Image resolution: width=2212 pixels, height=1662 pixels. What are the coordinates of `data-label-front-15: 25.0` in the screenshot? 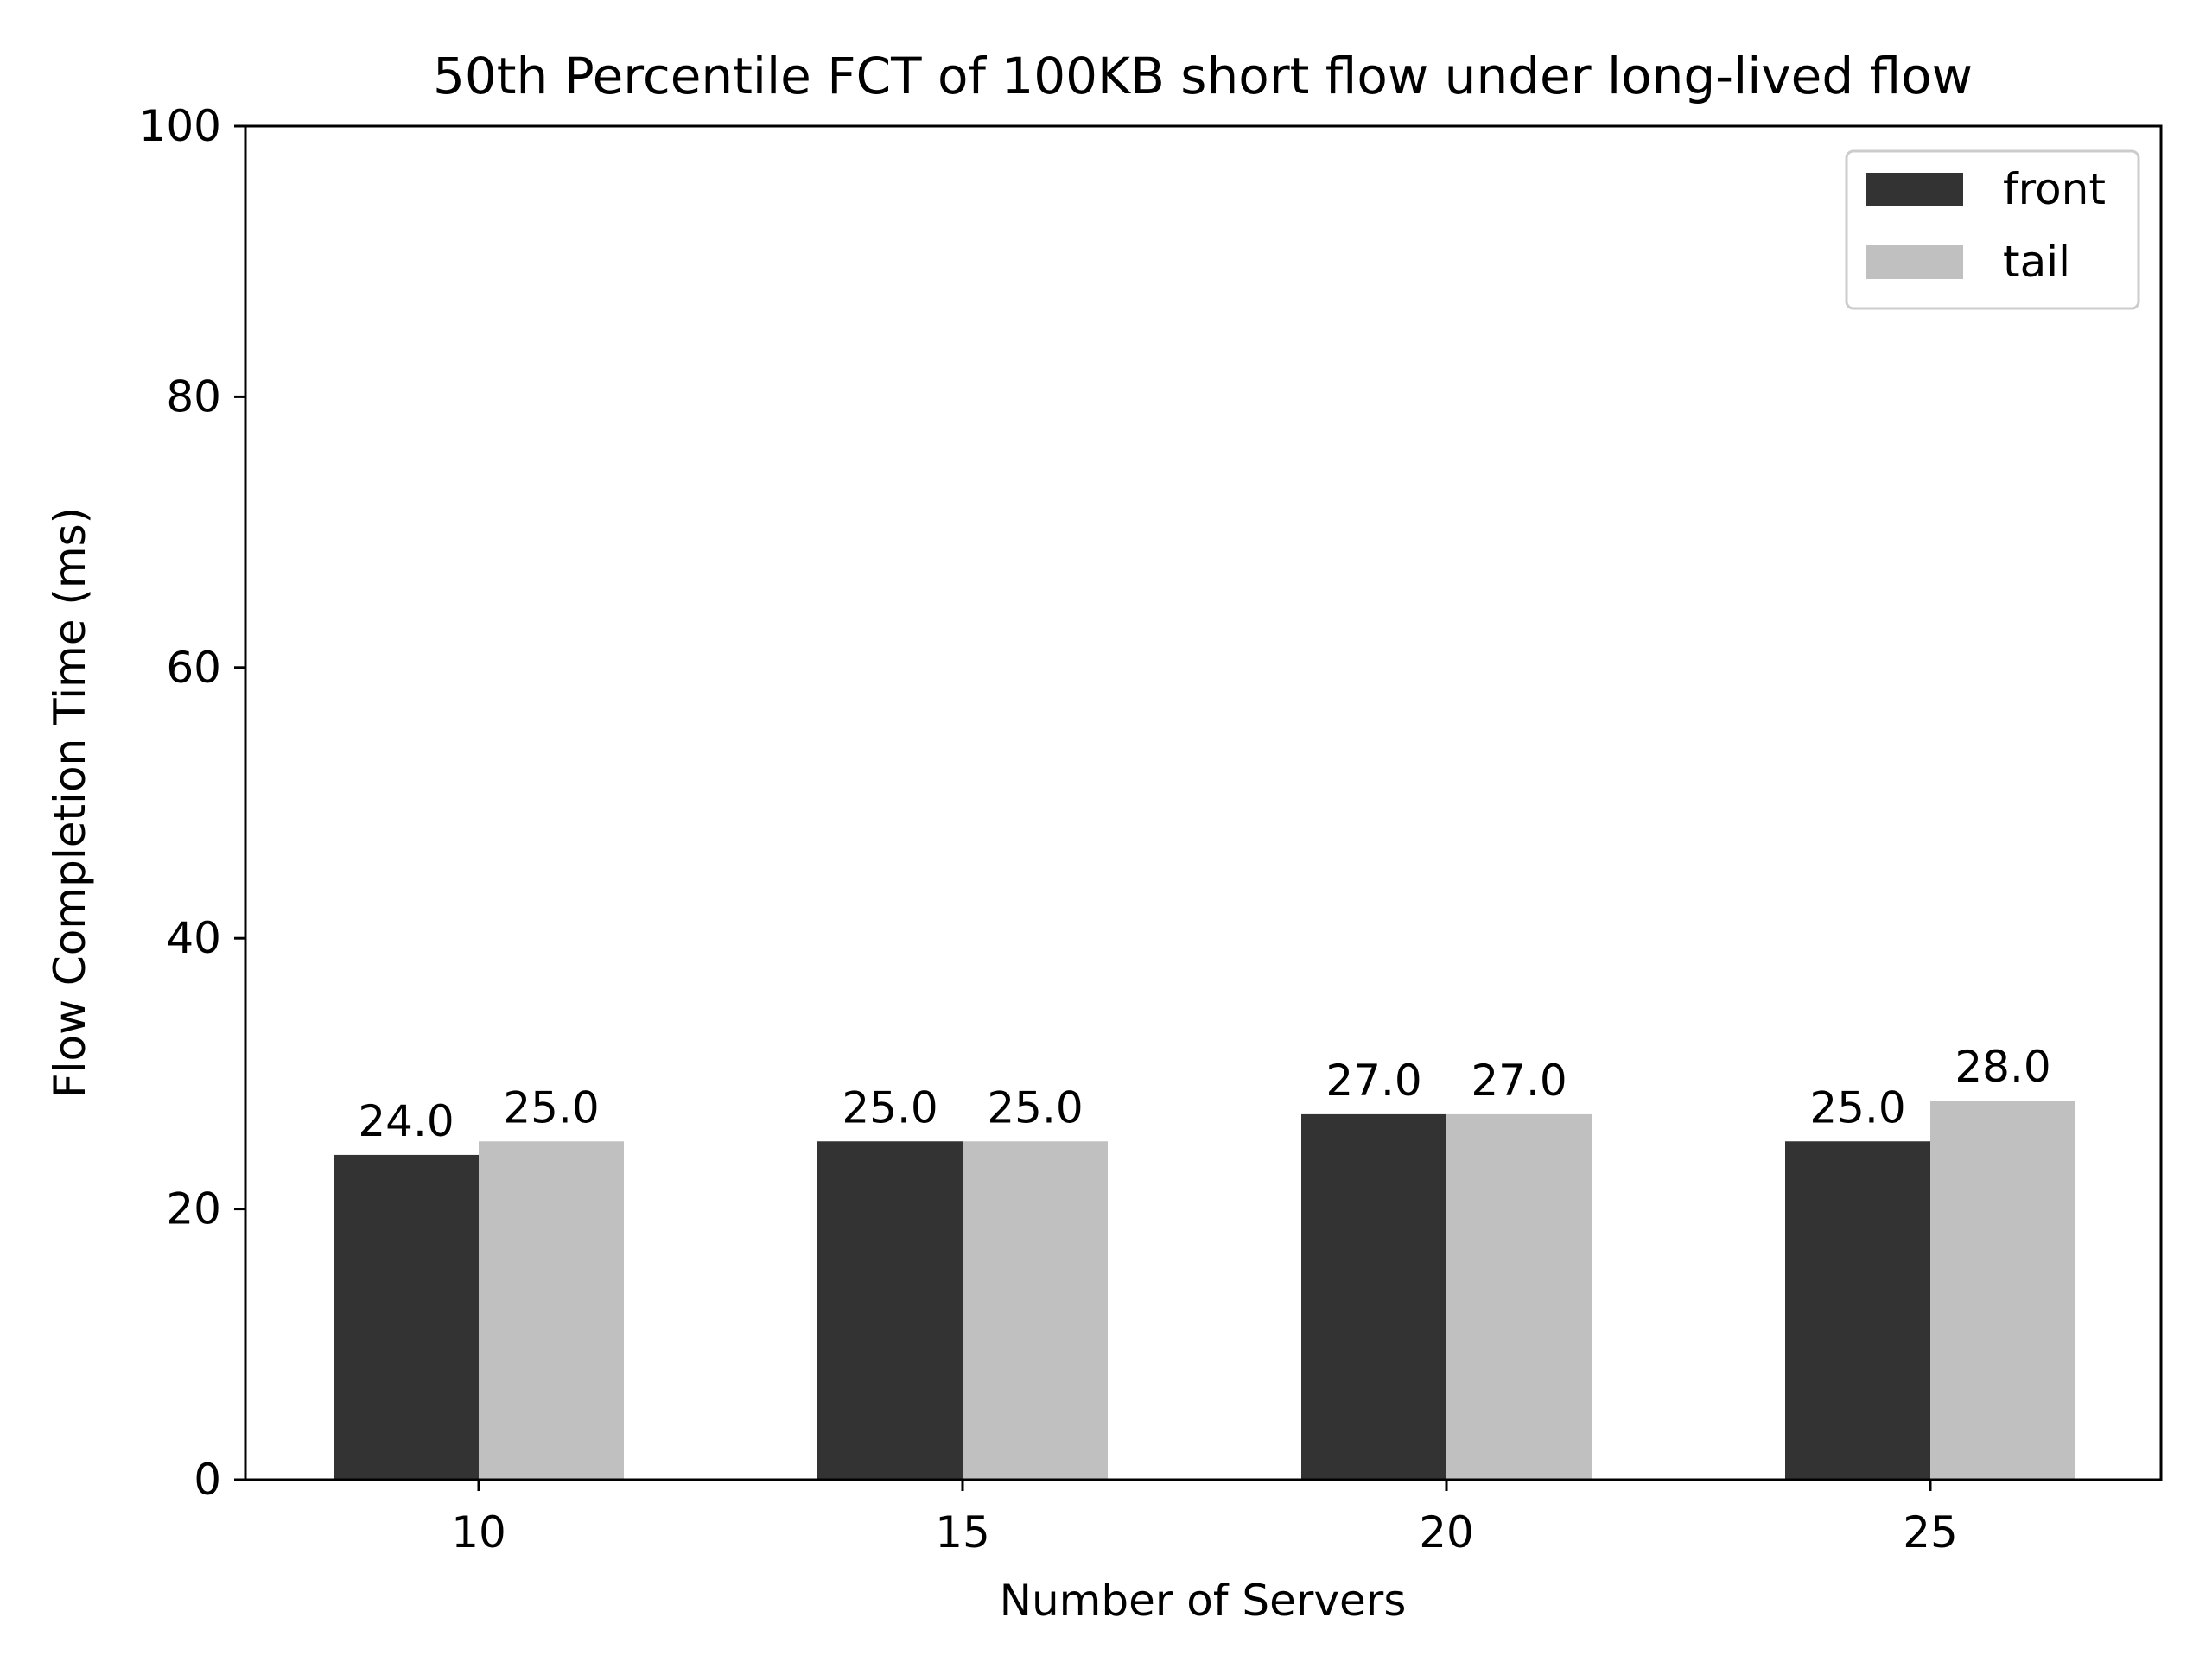 It's located at (890, 1107).